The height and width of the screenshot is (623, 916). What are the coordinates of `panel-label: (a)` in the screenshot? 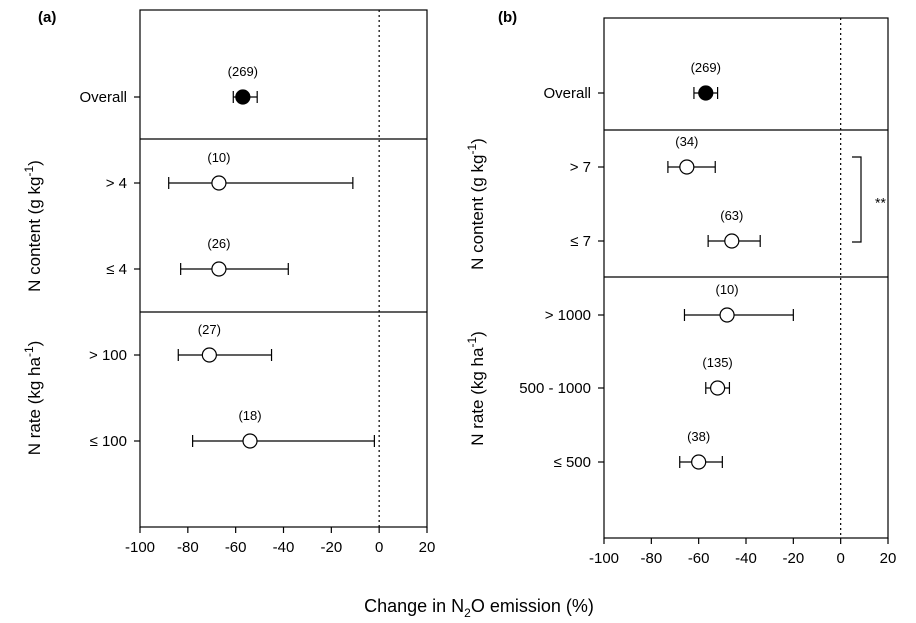 It's located at (47, 17).